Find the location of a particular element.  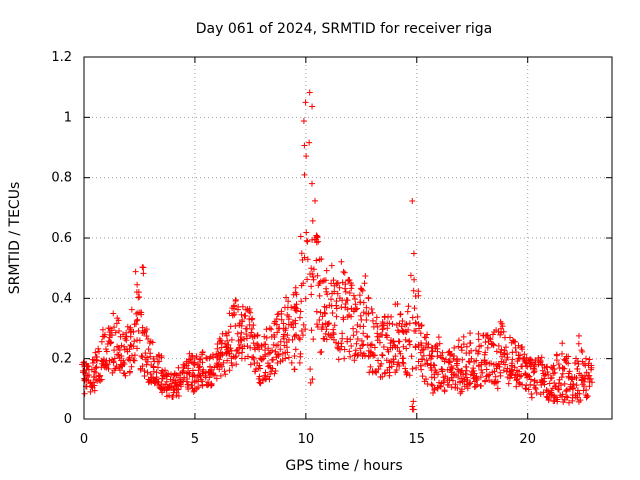

y-tick-labels: 0 0.2 0.4 0.6 0.8 1 1.2 is located at coordinates (61, 238).